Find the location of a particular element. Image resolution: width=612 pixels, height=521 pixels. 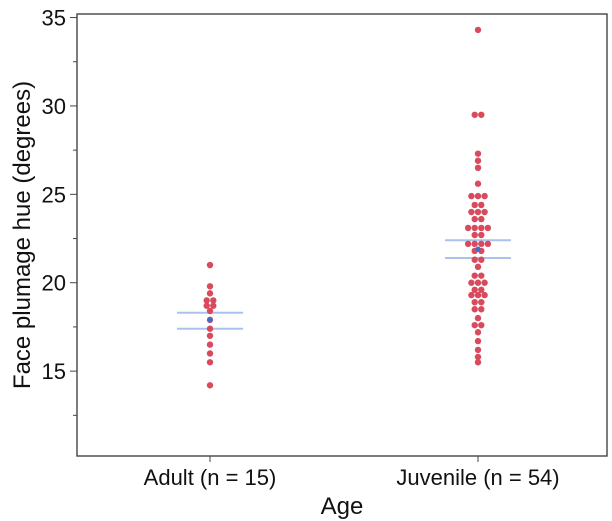

group-juvenile is located at coordinates (478, 196).